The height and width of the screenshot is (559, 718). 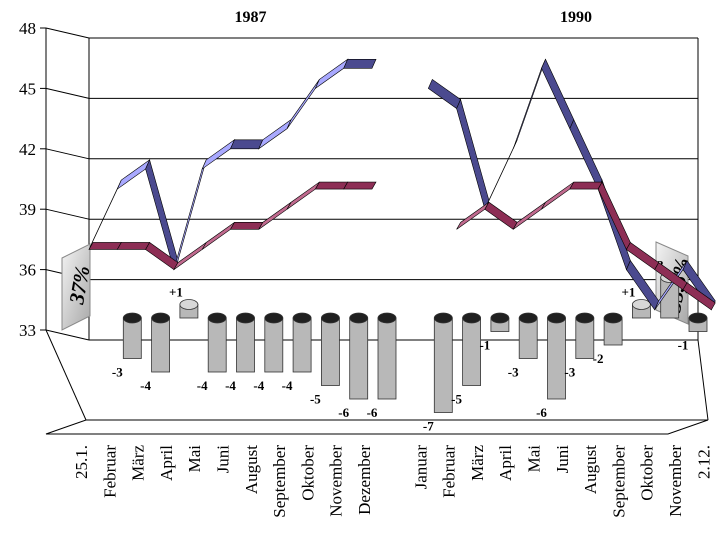 I want to click on section-label: 1987, so click(x=251, y=17).